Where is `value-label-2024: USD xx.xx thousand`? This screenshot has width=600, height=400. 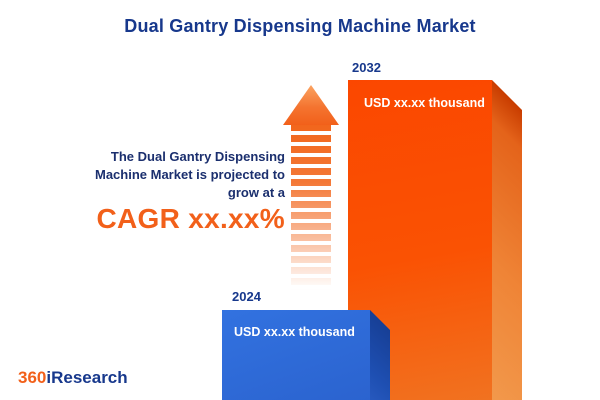
value-label-2024: USD xx.xx thousand is located at coordinates (294, 332).